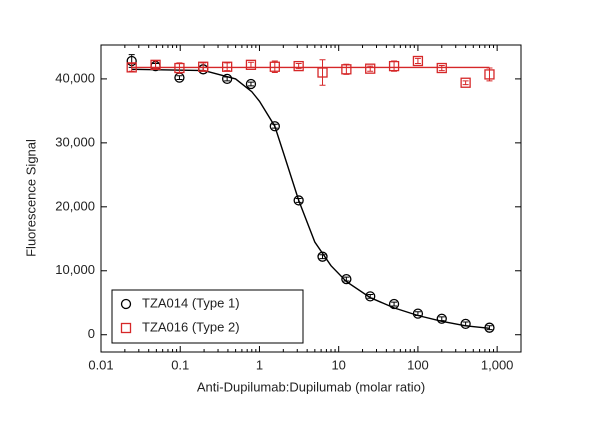  Describe the element at coordinates (311, 386) in the screenshot. I see `x-axis-title: Anti-Dupilumab:Dupilumab (molar ratio)` at that location.